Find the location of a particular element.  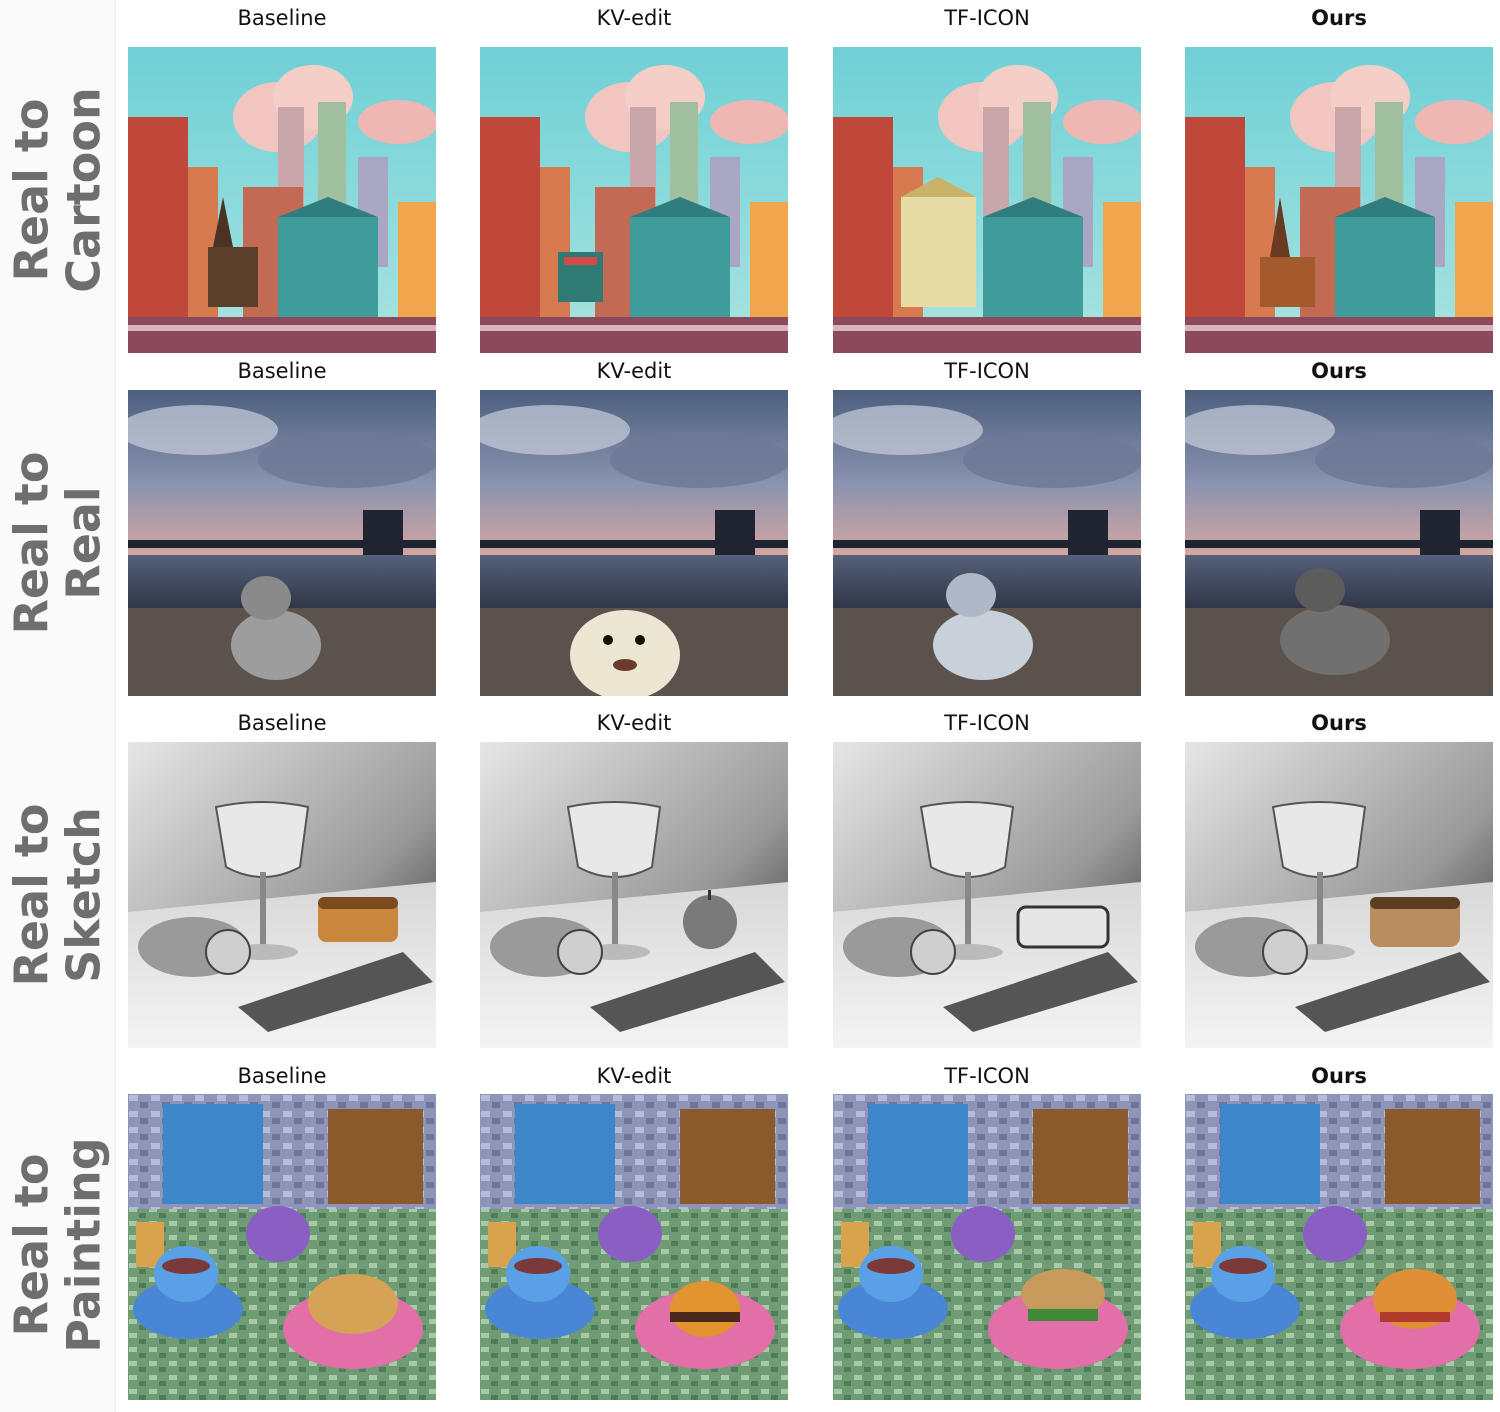

row-label-sketch: Real to Sketch is located at coordinates (57, 895).